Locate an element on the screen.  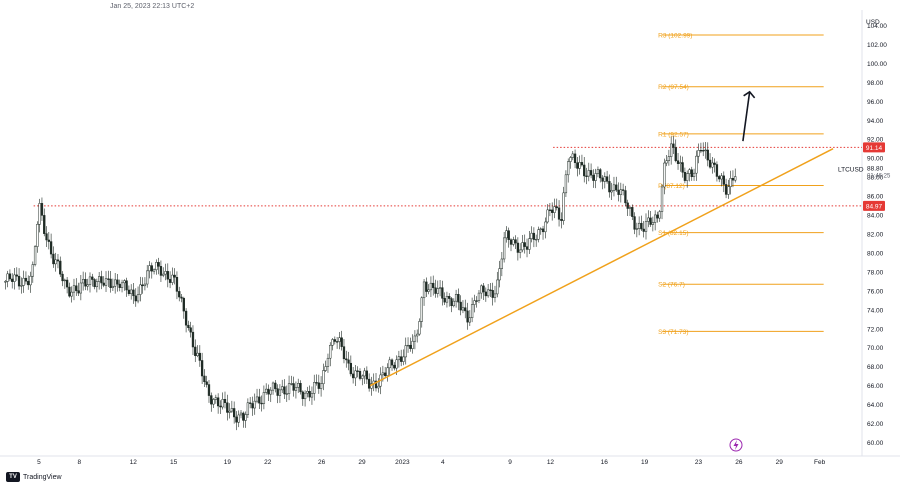
y-tick-label: 96.00 is located at coordinates (875, 102).